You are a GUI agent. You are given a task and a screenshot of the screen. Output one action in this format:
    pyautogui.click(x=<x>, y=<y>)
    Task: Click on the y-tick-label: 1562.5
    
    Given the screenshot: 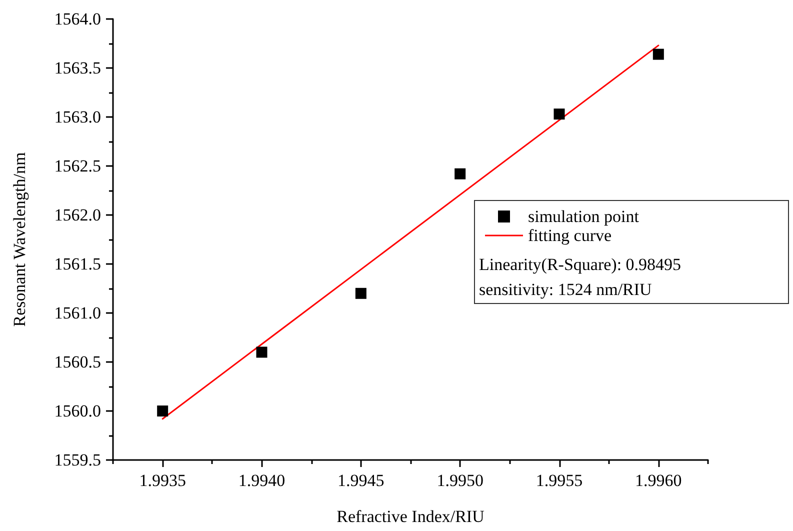 What is the action you would take?
    pyautogui.click(x=77, y=166)
    